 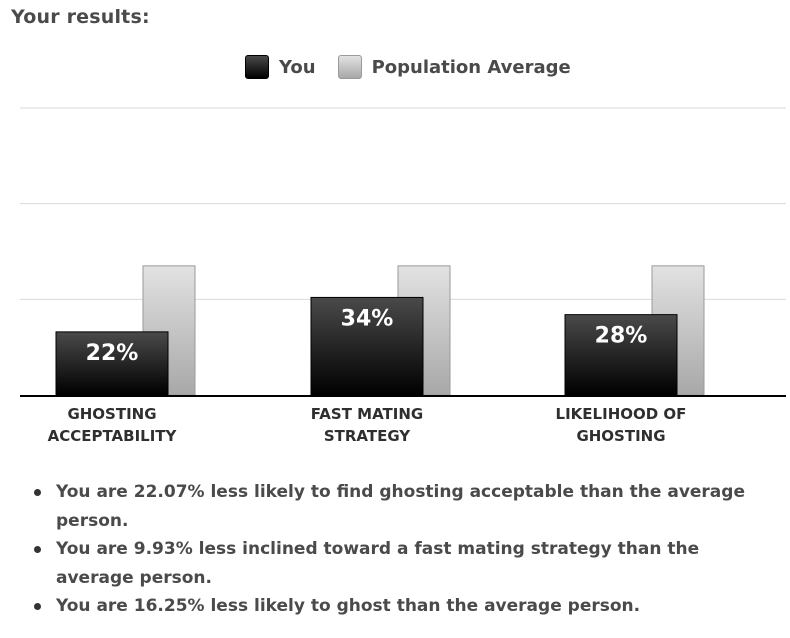 What do you see at coordinates (113, 436) in the screenshot?
I see `category-label-line: ACCEPTABILITY` at bounding box center [113, 436].